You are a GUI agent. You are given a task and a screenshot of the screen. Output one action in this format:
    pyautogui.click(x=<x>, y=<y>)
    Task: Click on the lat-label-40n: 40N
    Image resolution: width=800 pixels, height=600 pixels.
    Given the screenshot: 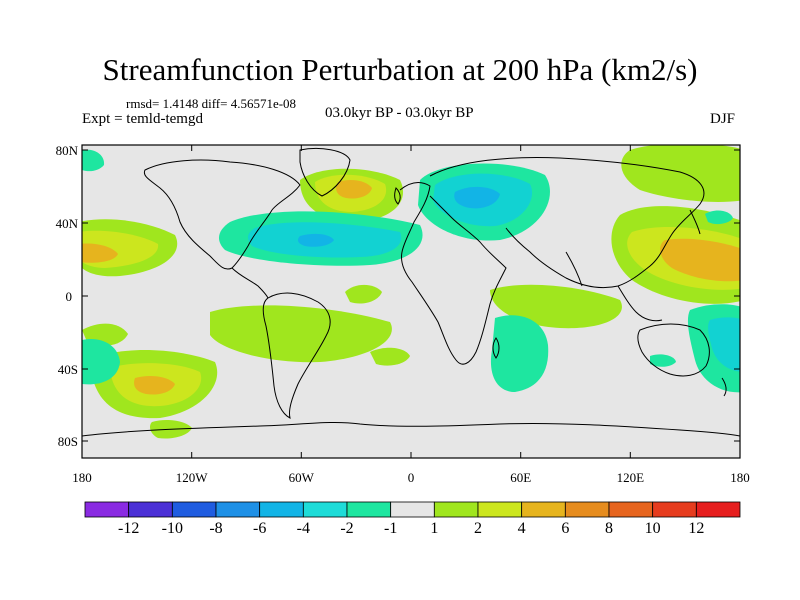 What is the action you would take?
    pyautogui.click(x=67, y=223)
    